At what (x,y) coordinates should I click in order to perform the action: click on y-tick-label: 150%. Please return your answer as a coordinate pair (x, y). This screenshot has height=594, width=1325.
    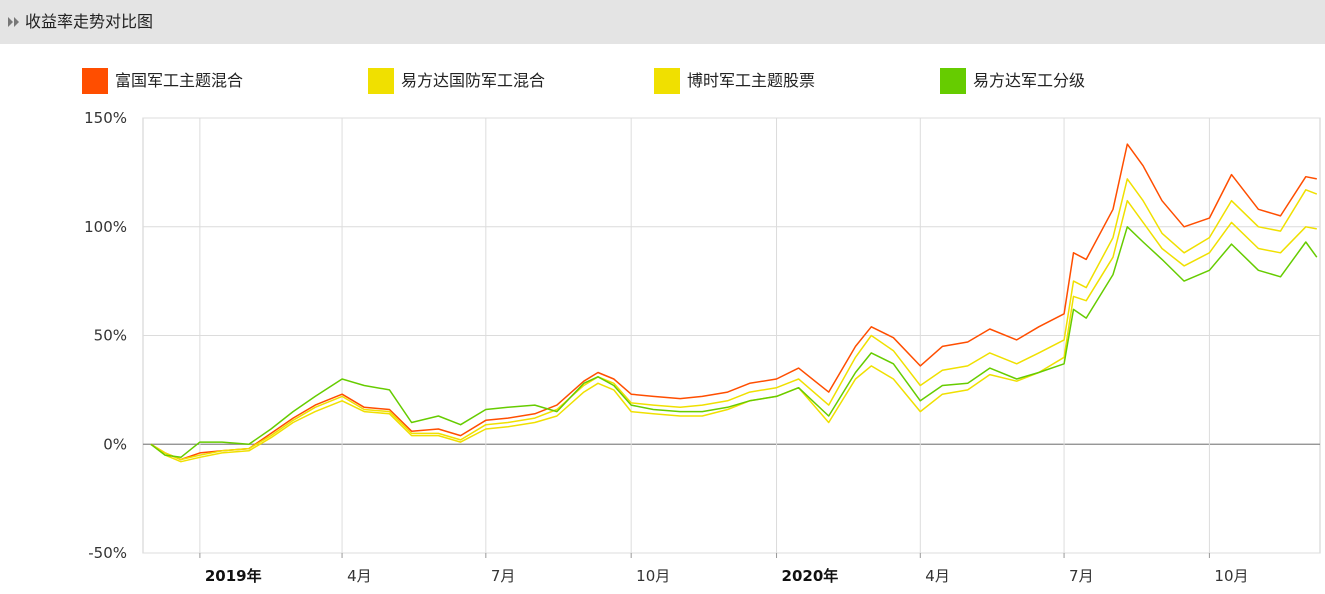
    Looking at the image, I should click on (105, 118).